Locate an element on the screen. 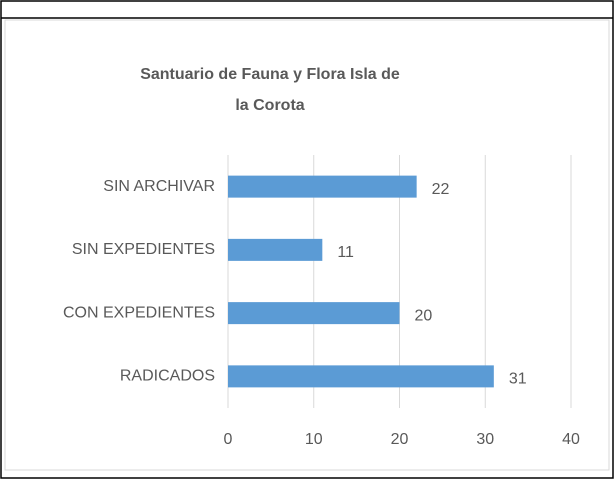 This screenshot has width=616, height=481. data-label: 20 is located at coordinates (424, 315).